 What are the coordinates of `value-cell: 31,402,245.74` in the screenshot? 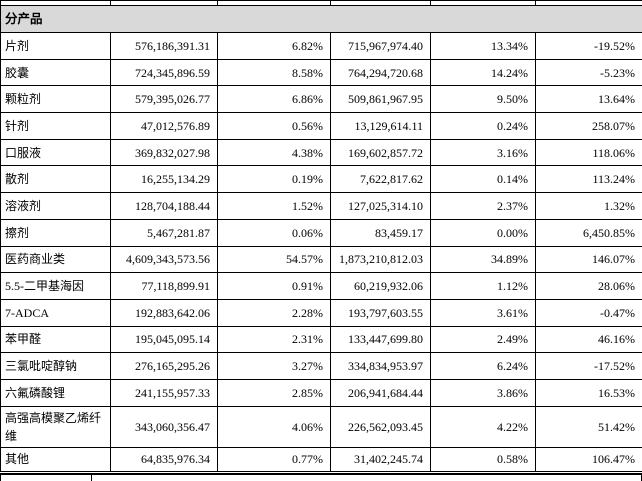 It's located at (380, 459).